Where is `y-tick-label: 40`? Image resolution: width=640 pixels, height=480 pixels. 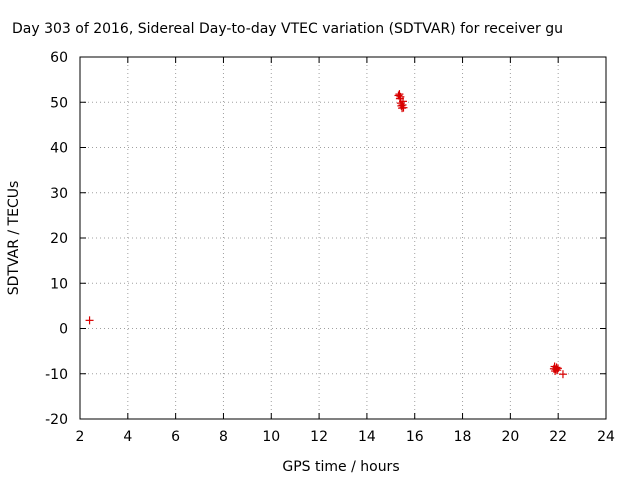 y-tick-label: 40 is located at coordinates (59, 149).